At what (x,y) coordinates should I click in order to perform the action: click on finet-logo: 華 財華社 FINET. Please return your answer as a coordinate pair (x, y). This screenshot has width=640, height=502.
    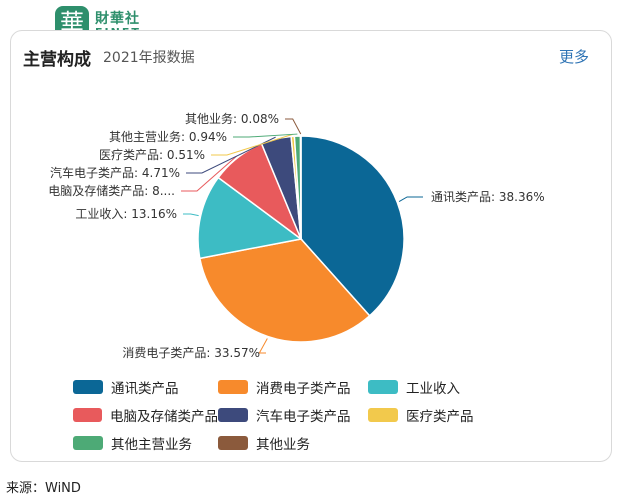
    Looking at the image, I should click on (115, 24).